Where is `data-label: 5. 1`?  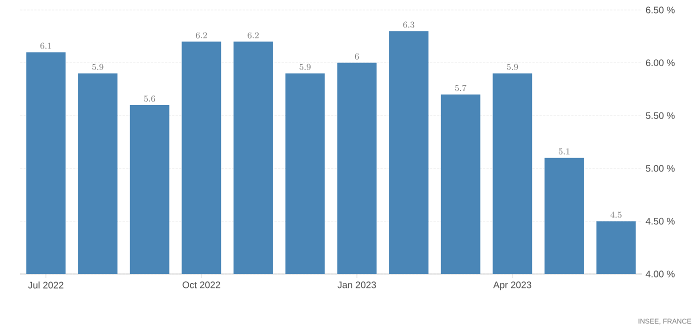 data-label: 5. 1 is located at coordinates (564, 151).